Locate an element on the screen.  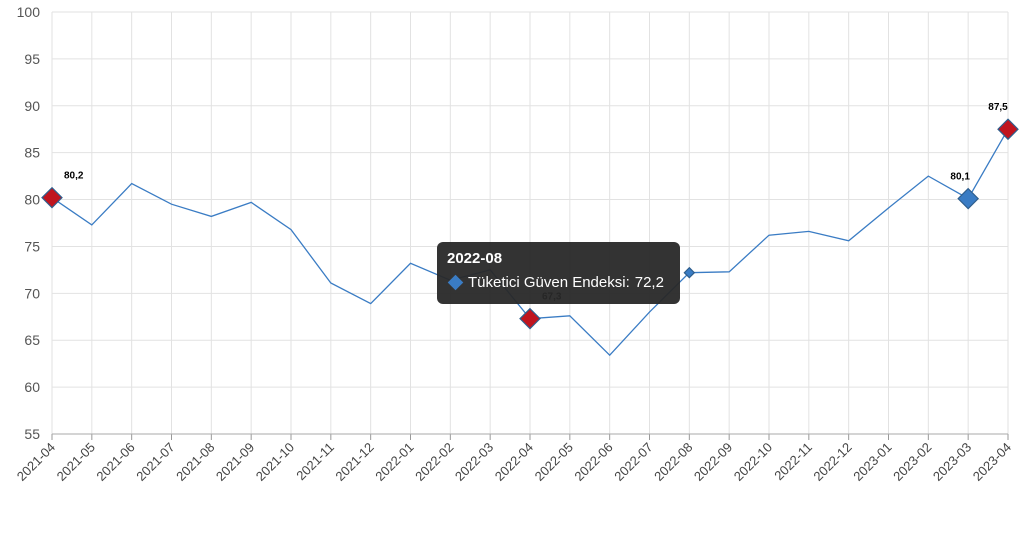
x-tick-label: 2022-02 is located at coordinates (434, 462).